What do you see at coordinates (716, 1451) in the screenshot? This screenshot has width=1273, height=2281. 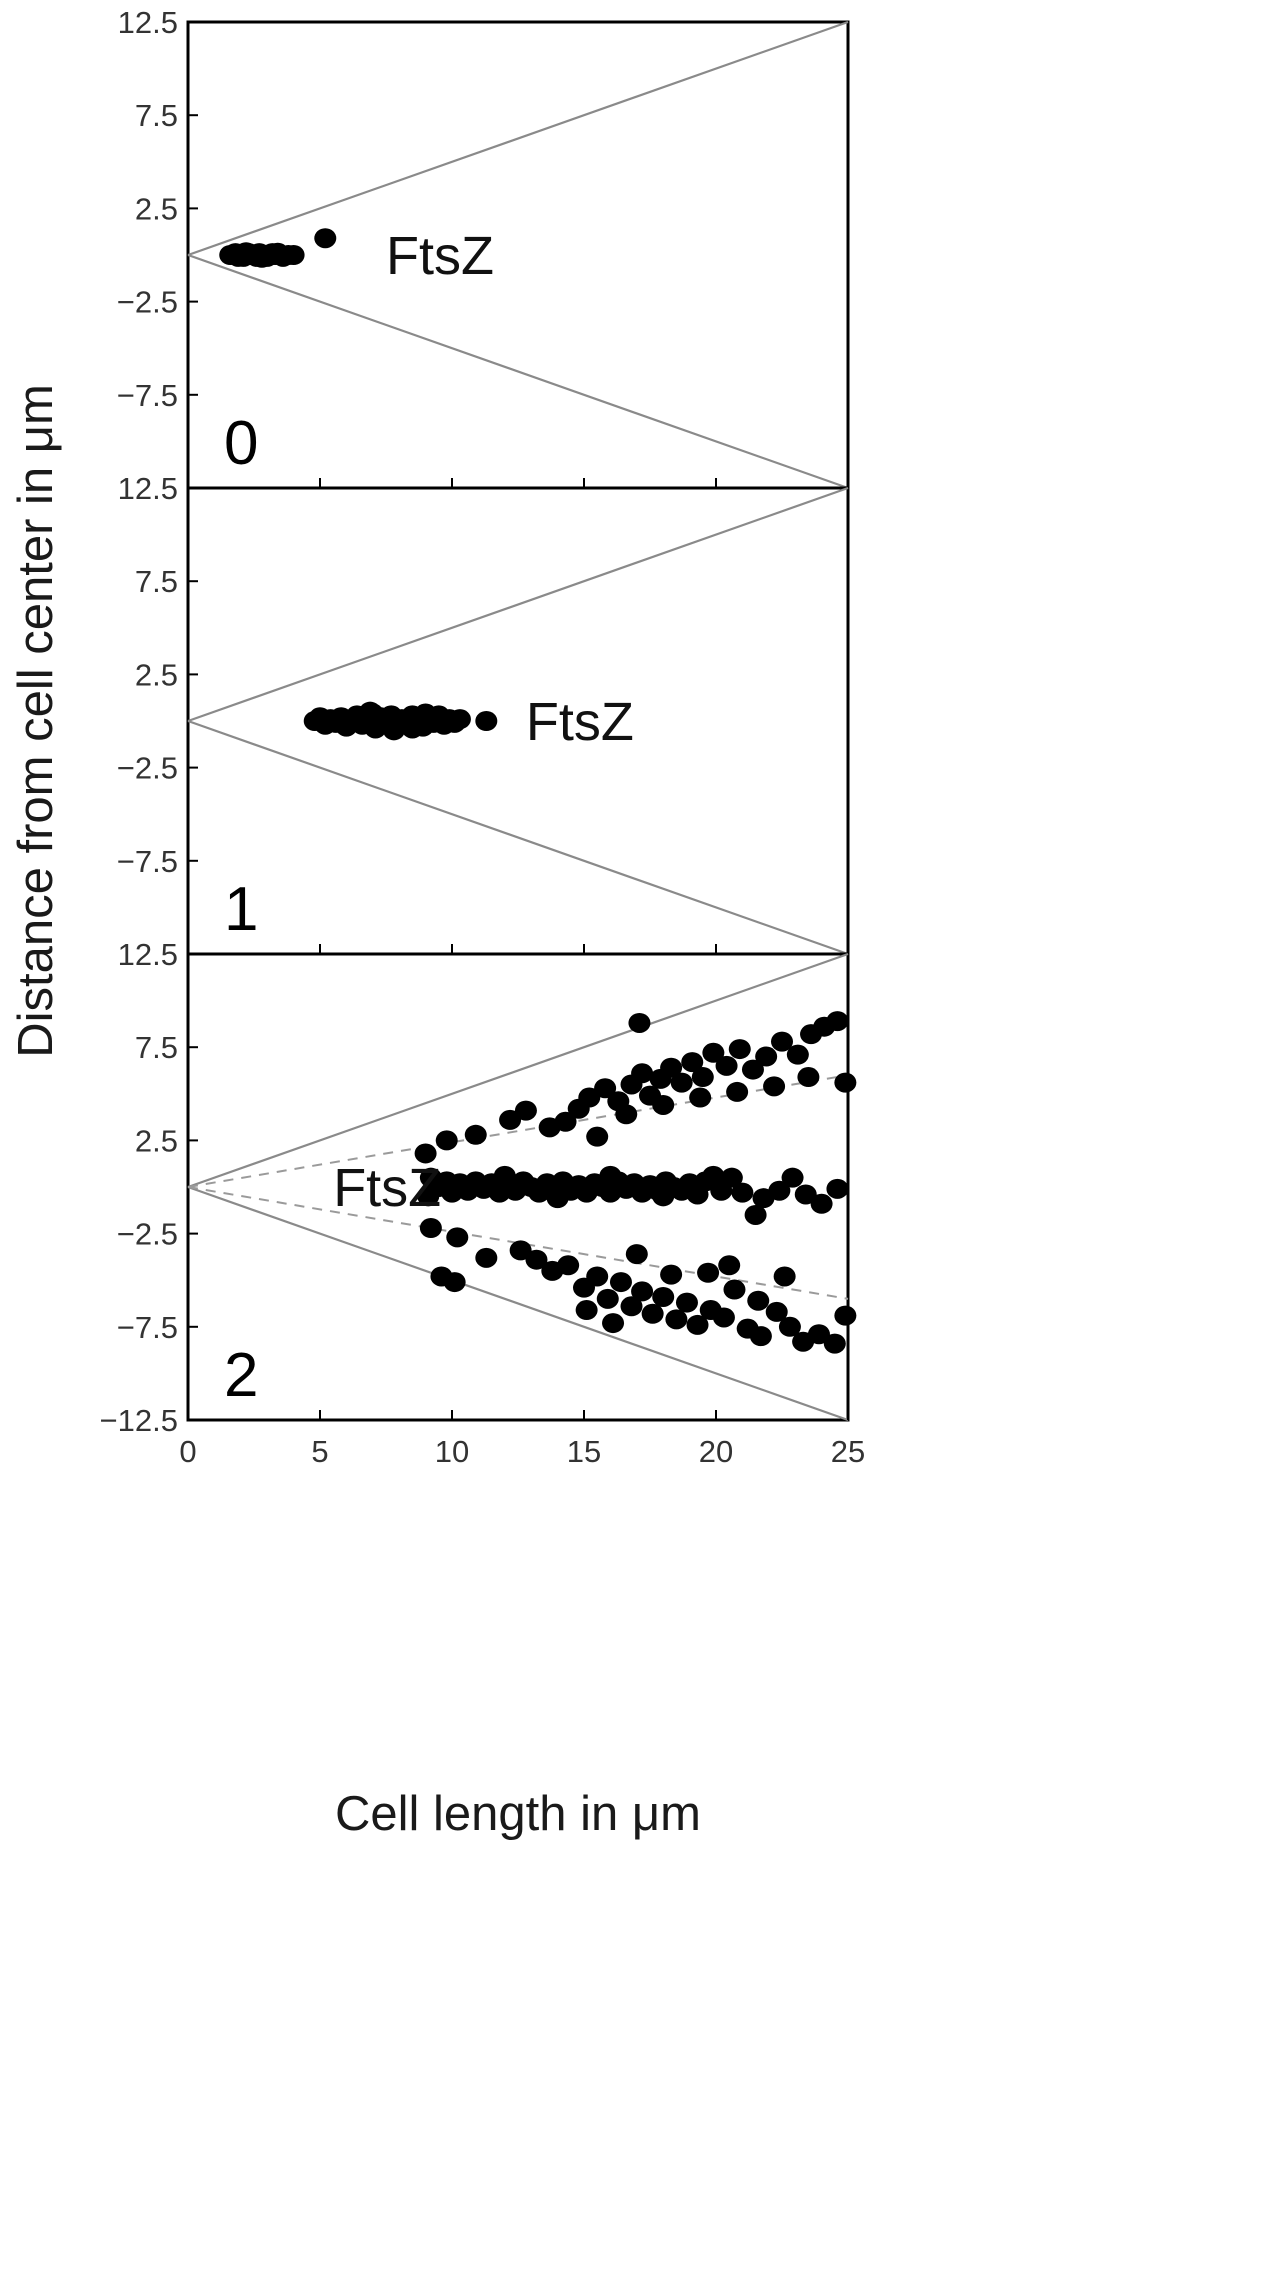 I see `x-tick-label: 20` at bounding box center [716, 1451].